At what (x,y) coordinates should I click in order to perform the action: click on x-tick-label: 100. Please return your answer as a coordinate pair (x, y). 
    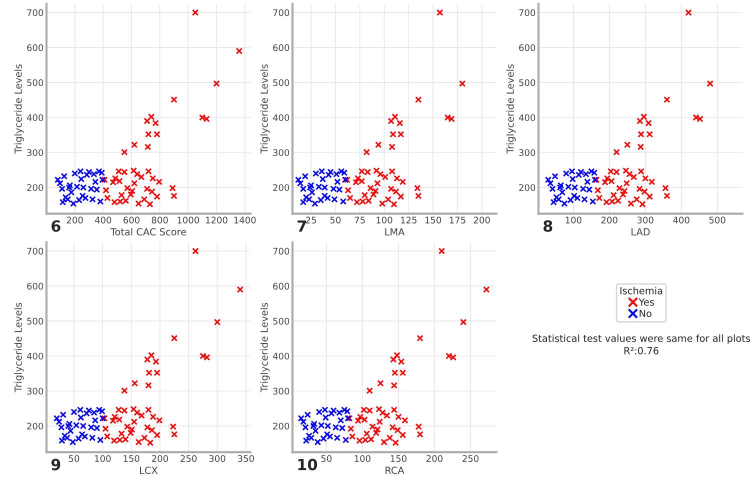
    Looking at the image, I should click on (103, 458).